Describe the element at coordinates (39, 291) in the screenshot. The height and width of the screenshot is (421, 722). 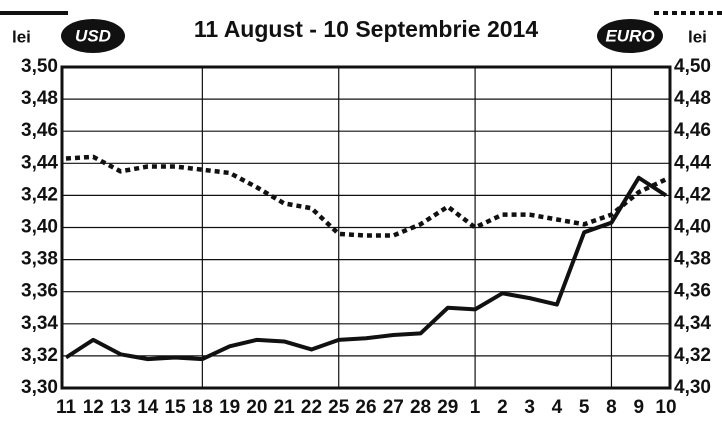
I see `y-tick-label: 3,36` at that location.